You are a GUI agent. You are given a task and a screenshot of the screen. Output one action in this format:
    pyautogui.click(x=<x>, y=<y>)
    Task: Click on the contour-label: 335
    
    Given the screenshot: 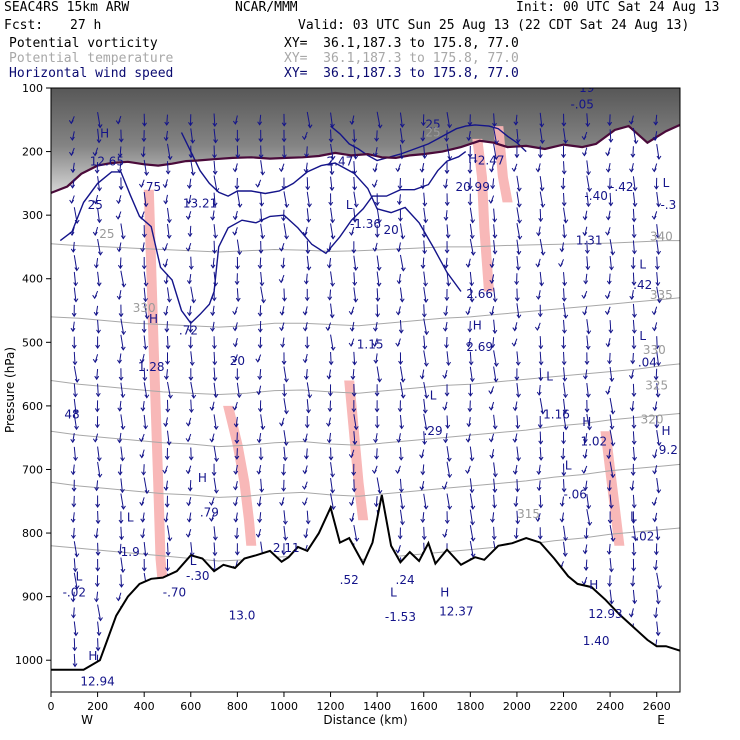 What is the action you would take?
    pyautogui.click(x=661, y=295)
    